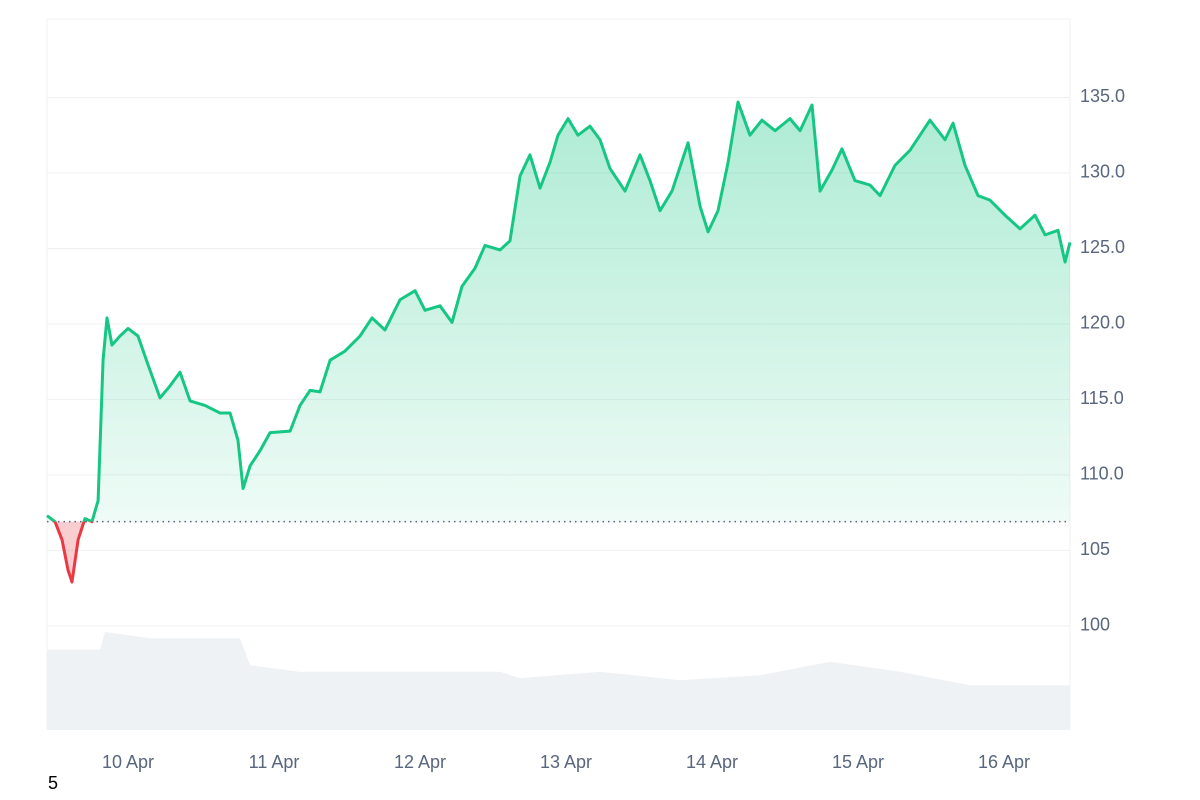 This screenshot has height=800, width=1200. Describe the element at coordinates (1102, 172) in the screenshot. I see `y-tick-label: 130.0` at that location.